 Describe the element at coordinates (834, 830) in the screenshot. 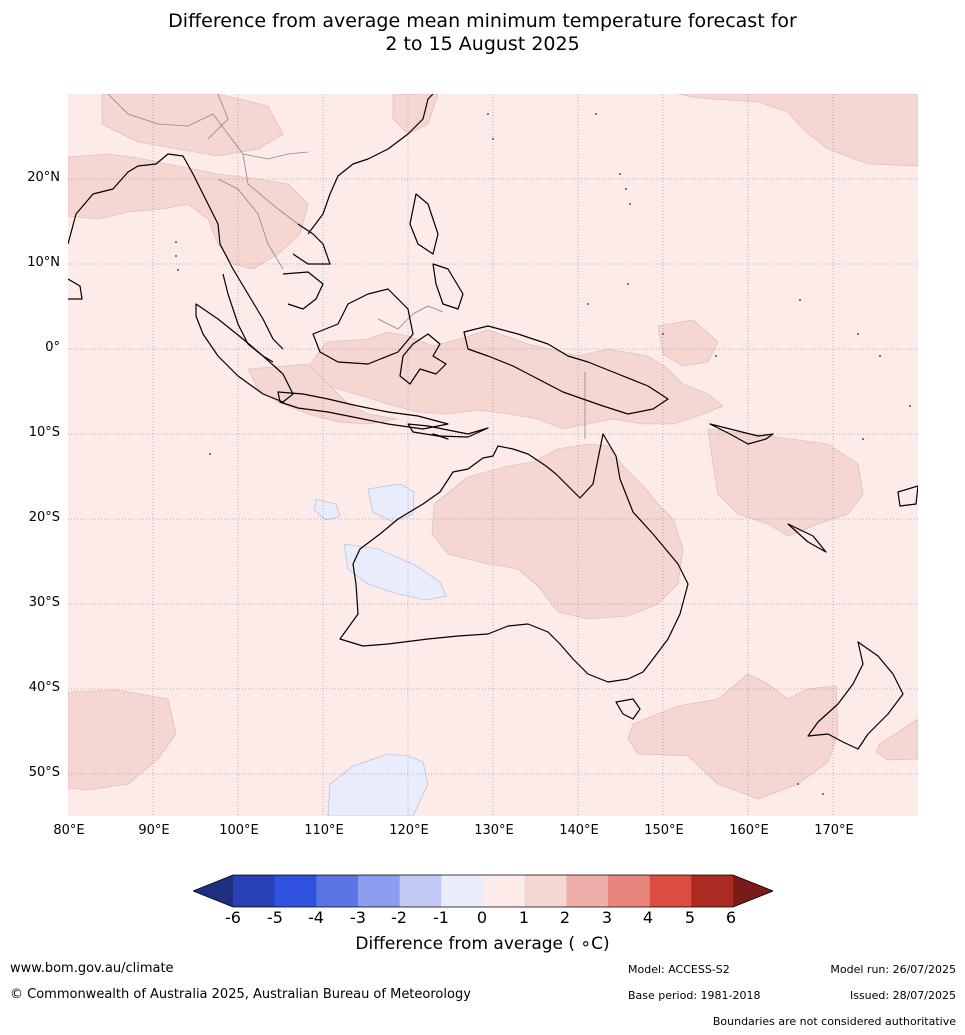

I see `lon-label-170e: 170°E` at that location.